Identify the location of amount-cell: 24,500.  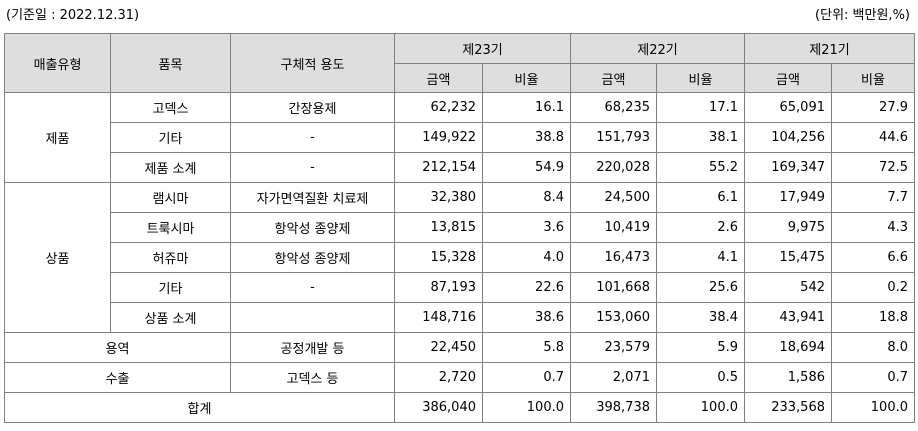
(613, 197).